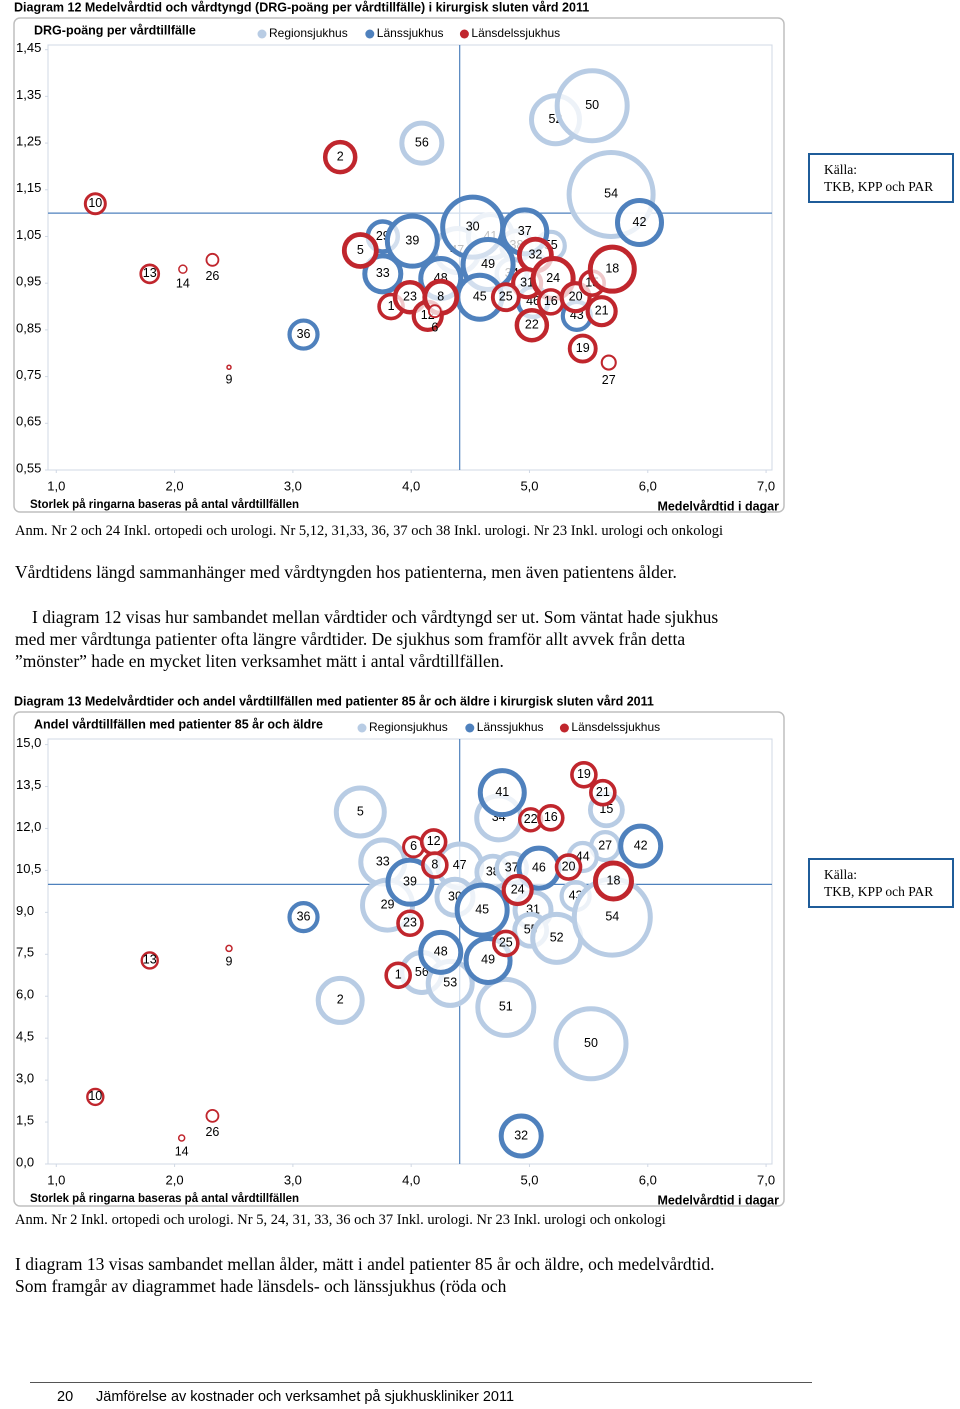 The width and height of the screenshot is (960, 1409). Describe the element at coordinates (527, 282) in the screenshot. I see `bubble-label: 31` at that location.